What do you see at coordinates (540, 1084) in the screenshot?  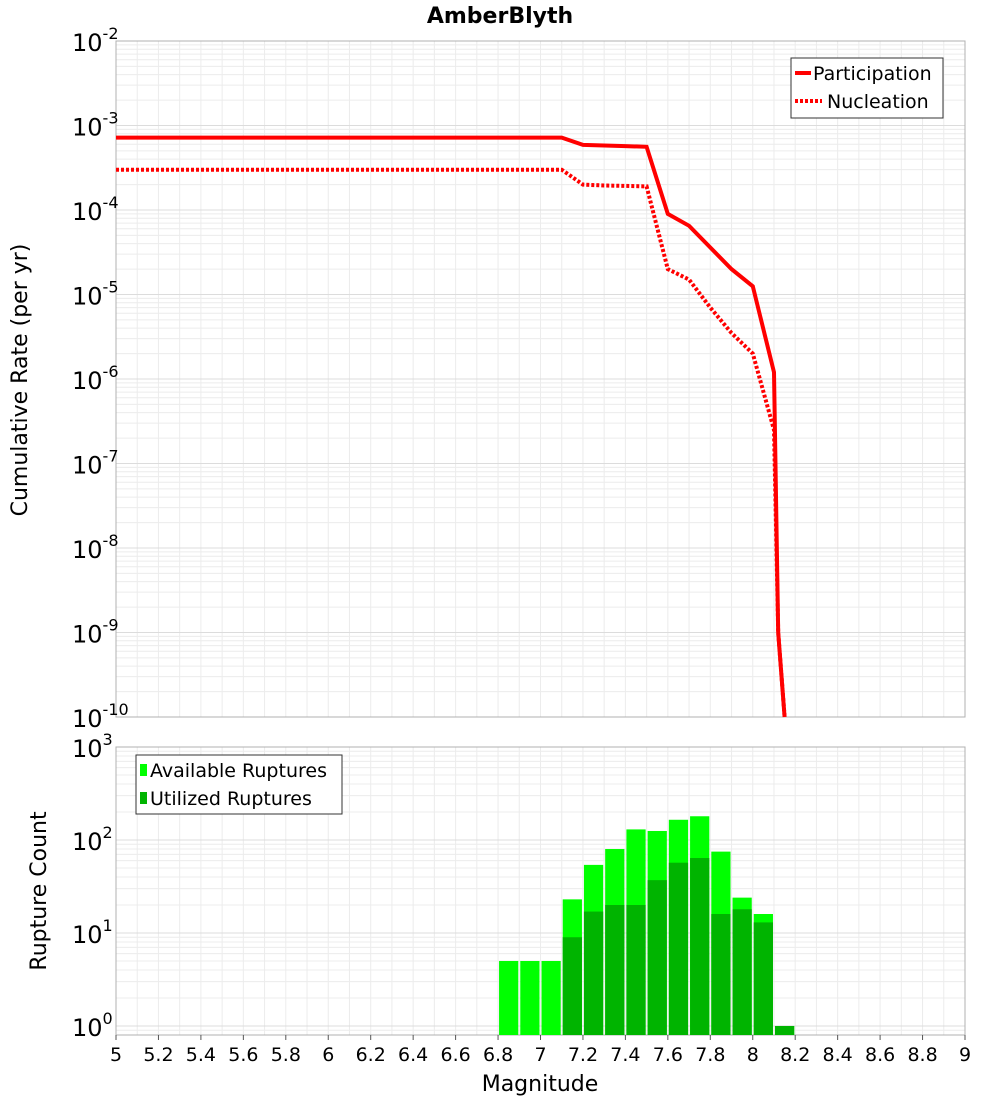 I see `x-axis-label: Magnitude` at bounding box center [540, 1084].